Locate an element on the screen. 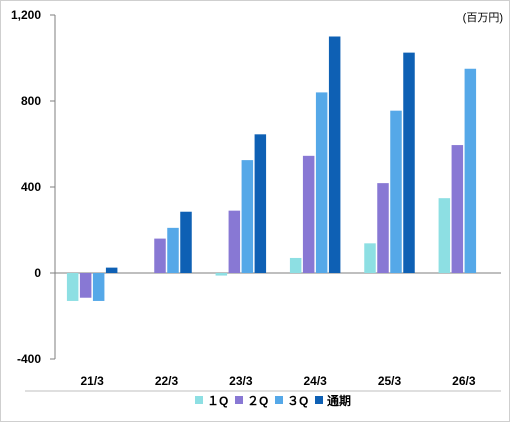 This screenshot has height=422, width=510. x-tick-label: 25/3 is located at coordinates (390, 381).